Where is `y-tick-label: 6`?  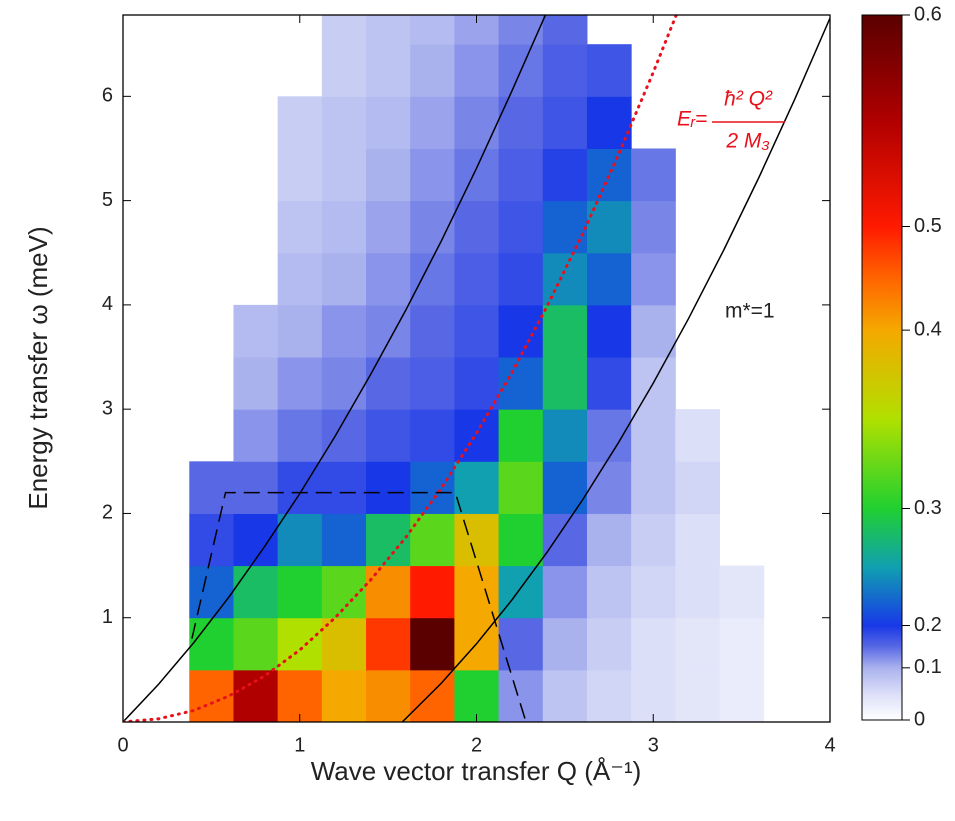
y-tick-label: 6 is located at coordinates (107, 96).